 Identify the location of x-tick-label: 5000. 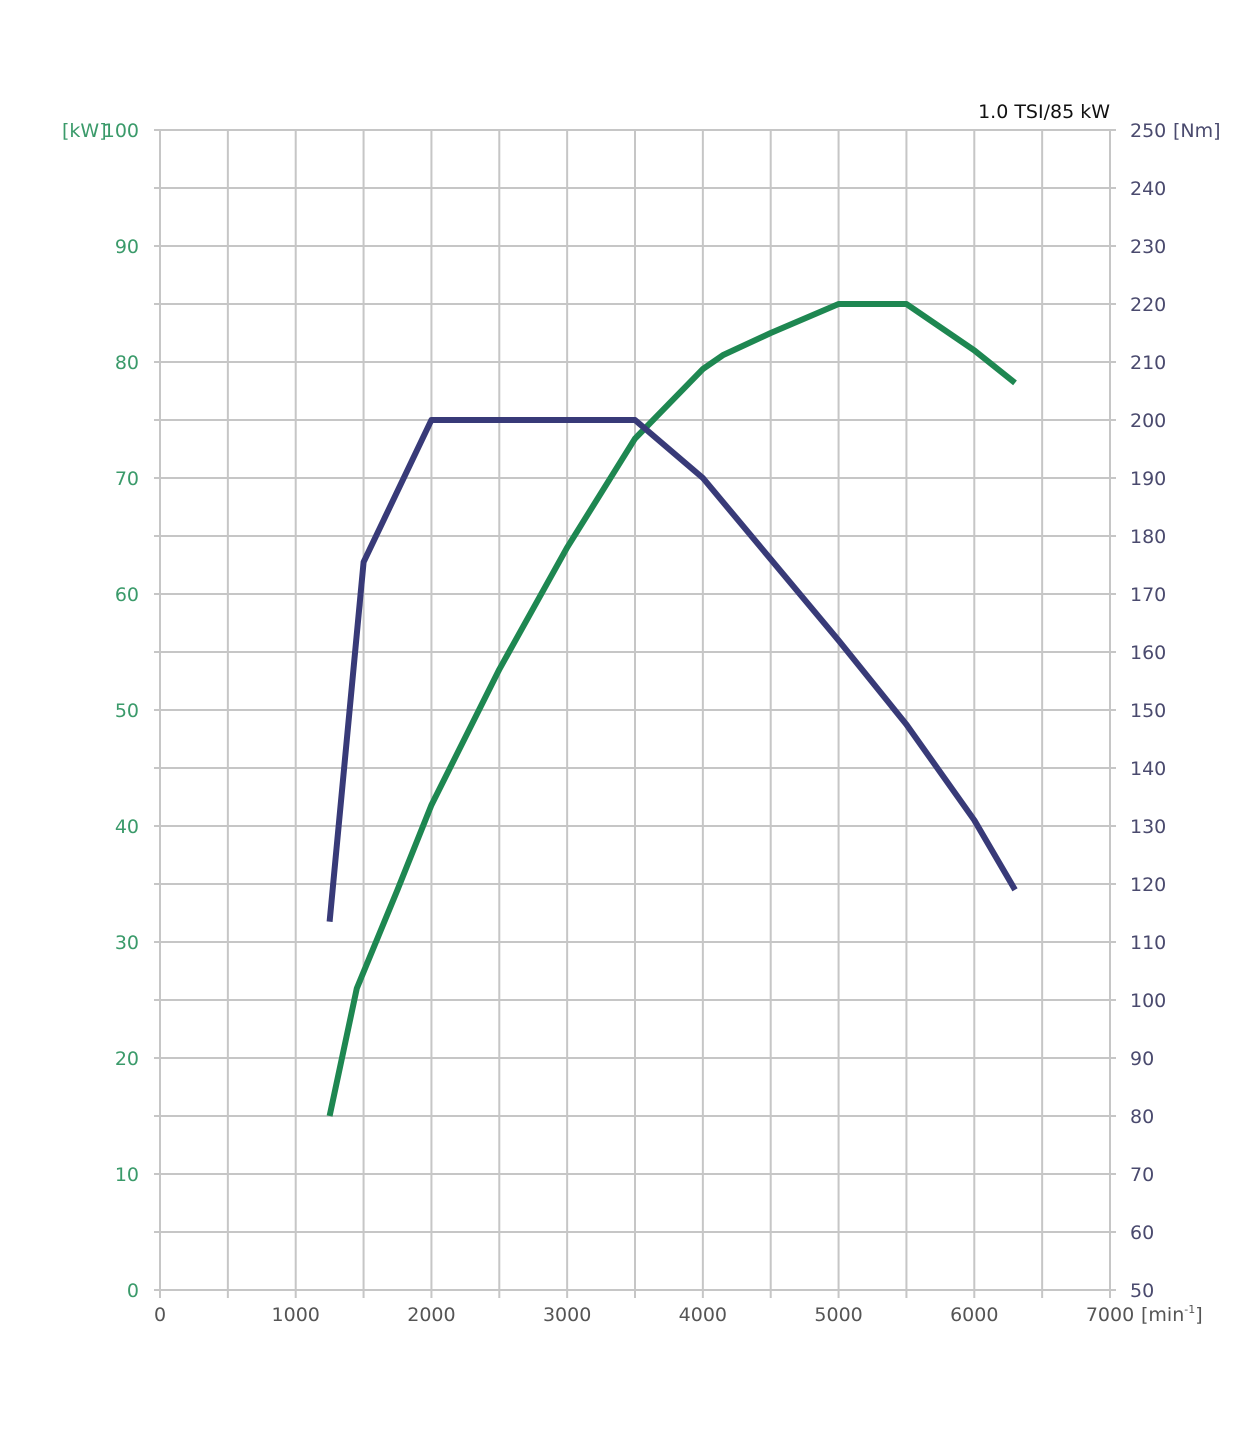
(838, 1315).